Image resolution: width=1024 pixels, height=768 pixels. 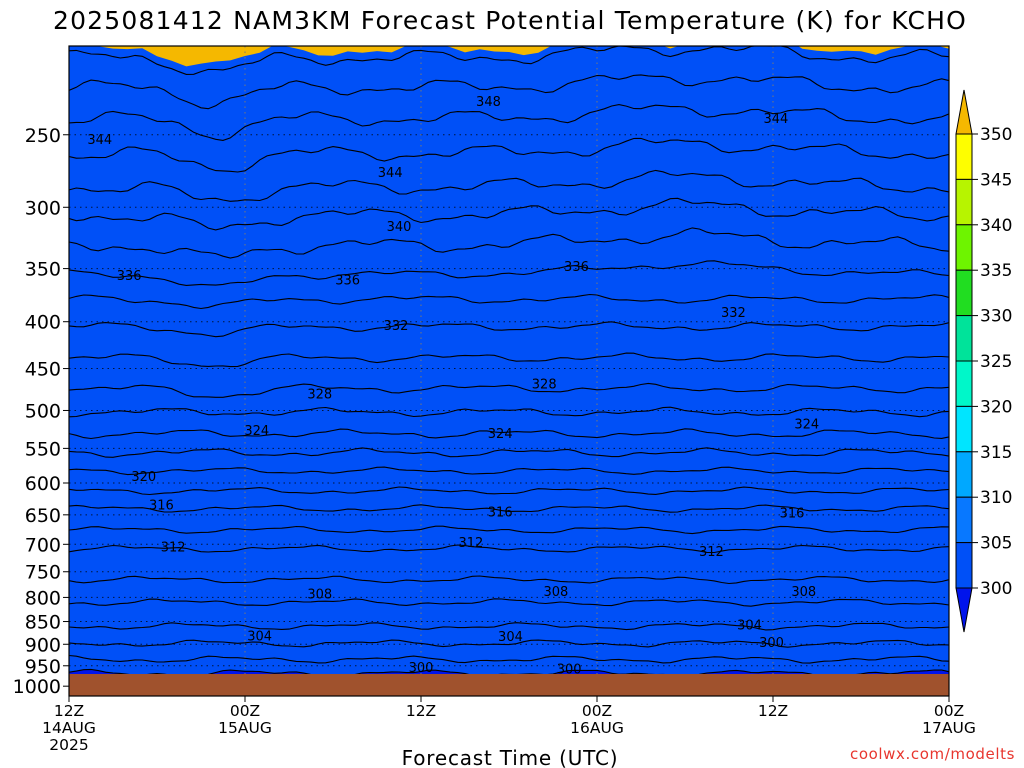 What do you see at coordinates (43, 667) in the screenshot?
I see `y-tick-label: 950` at bounding box center [43, 667].